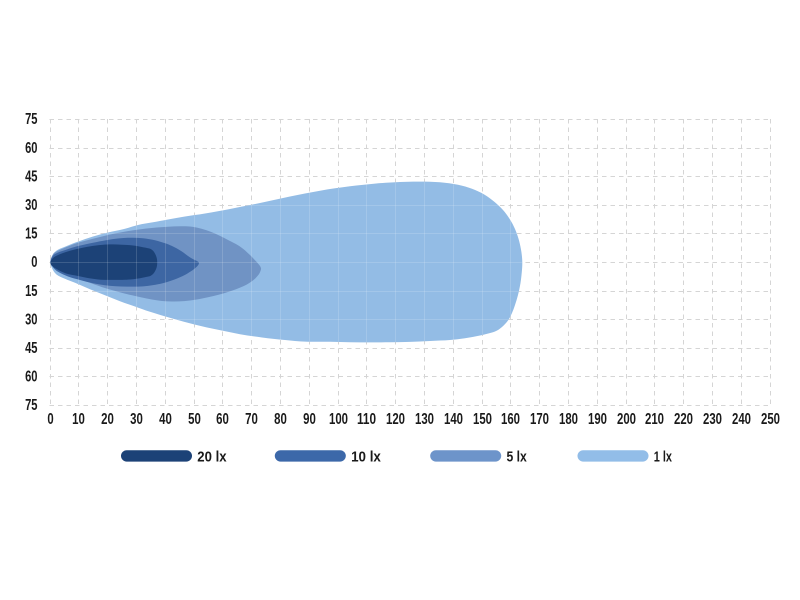  What do you see at coordinates (424, 419) in the screenshot?
I see `svg-text: 130` at bounding box center [424, 419].